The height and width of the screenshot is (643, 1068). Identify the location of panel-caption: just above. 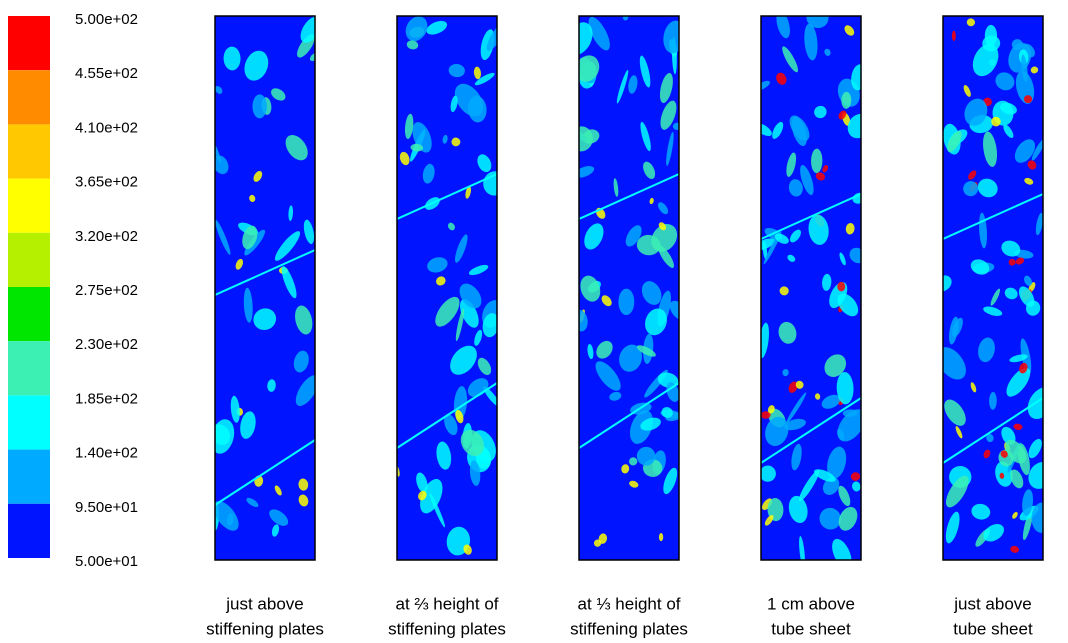
(264, 603).